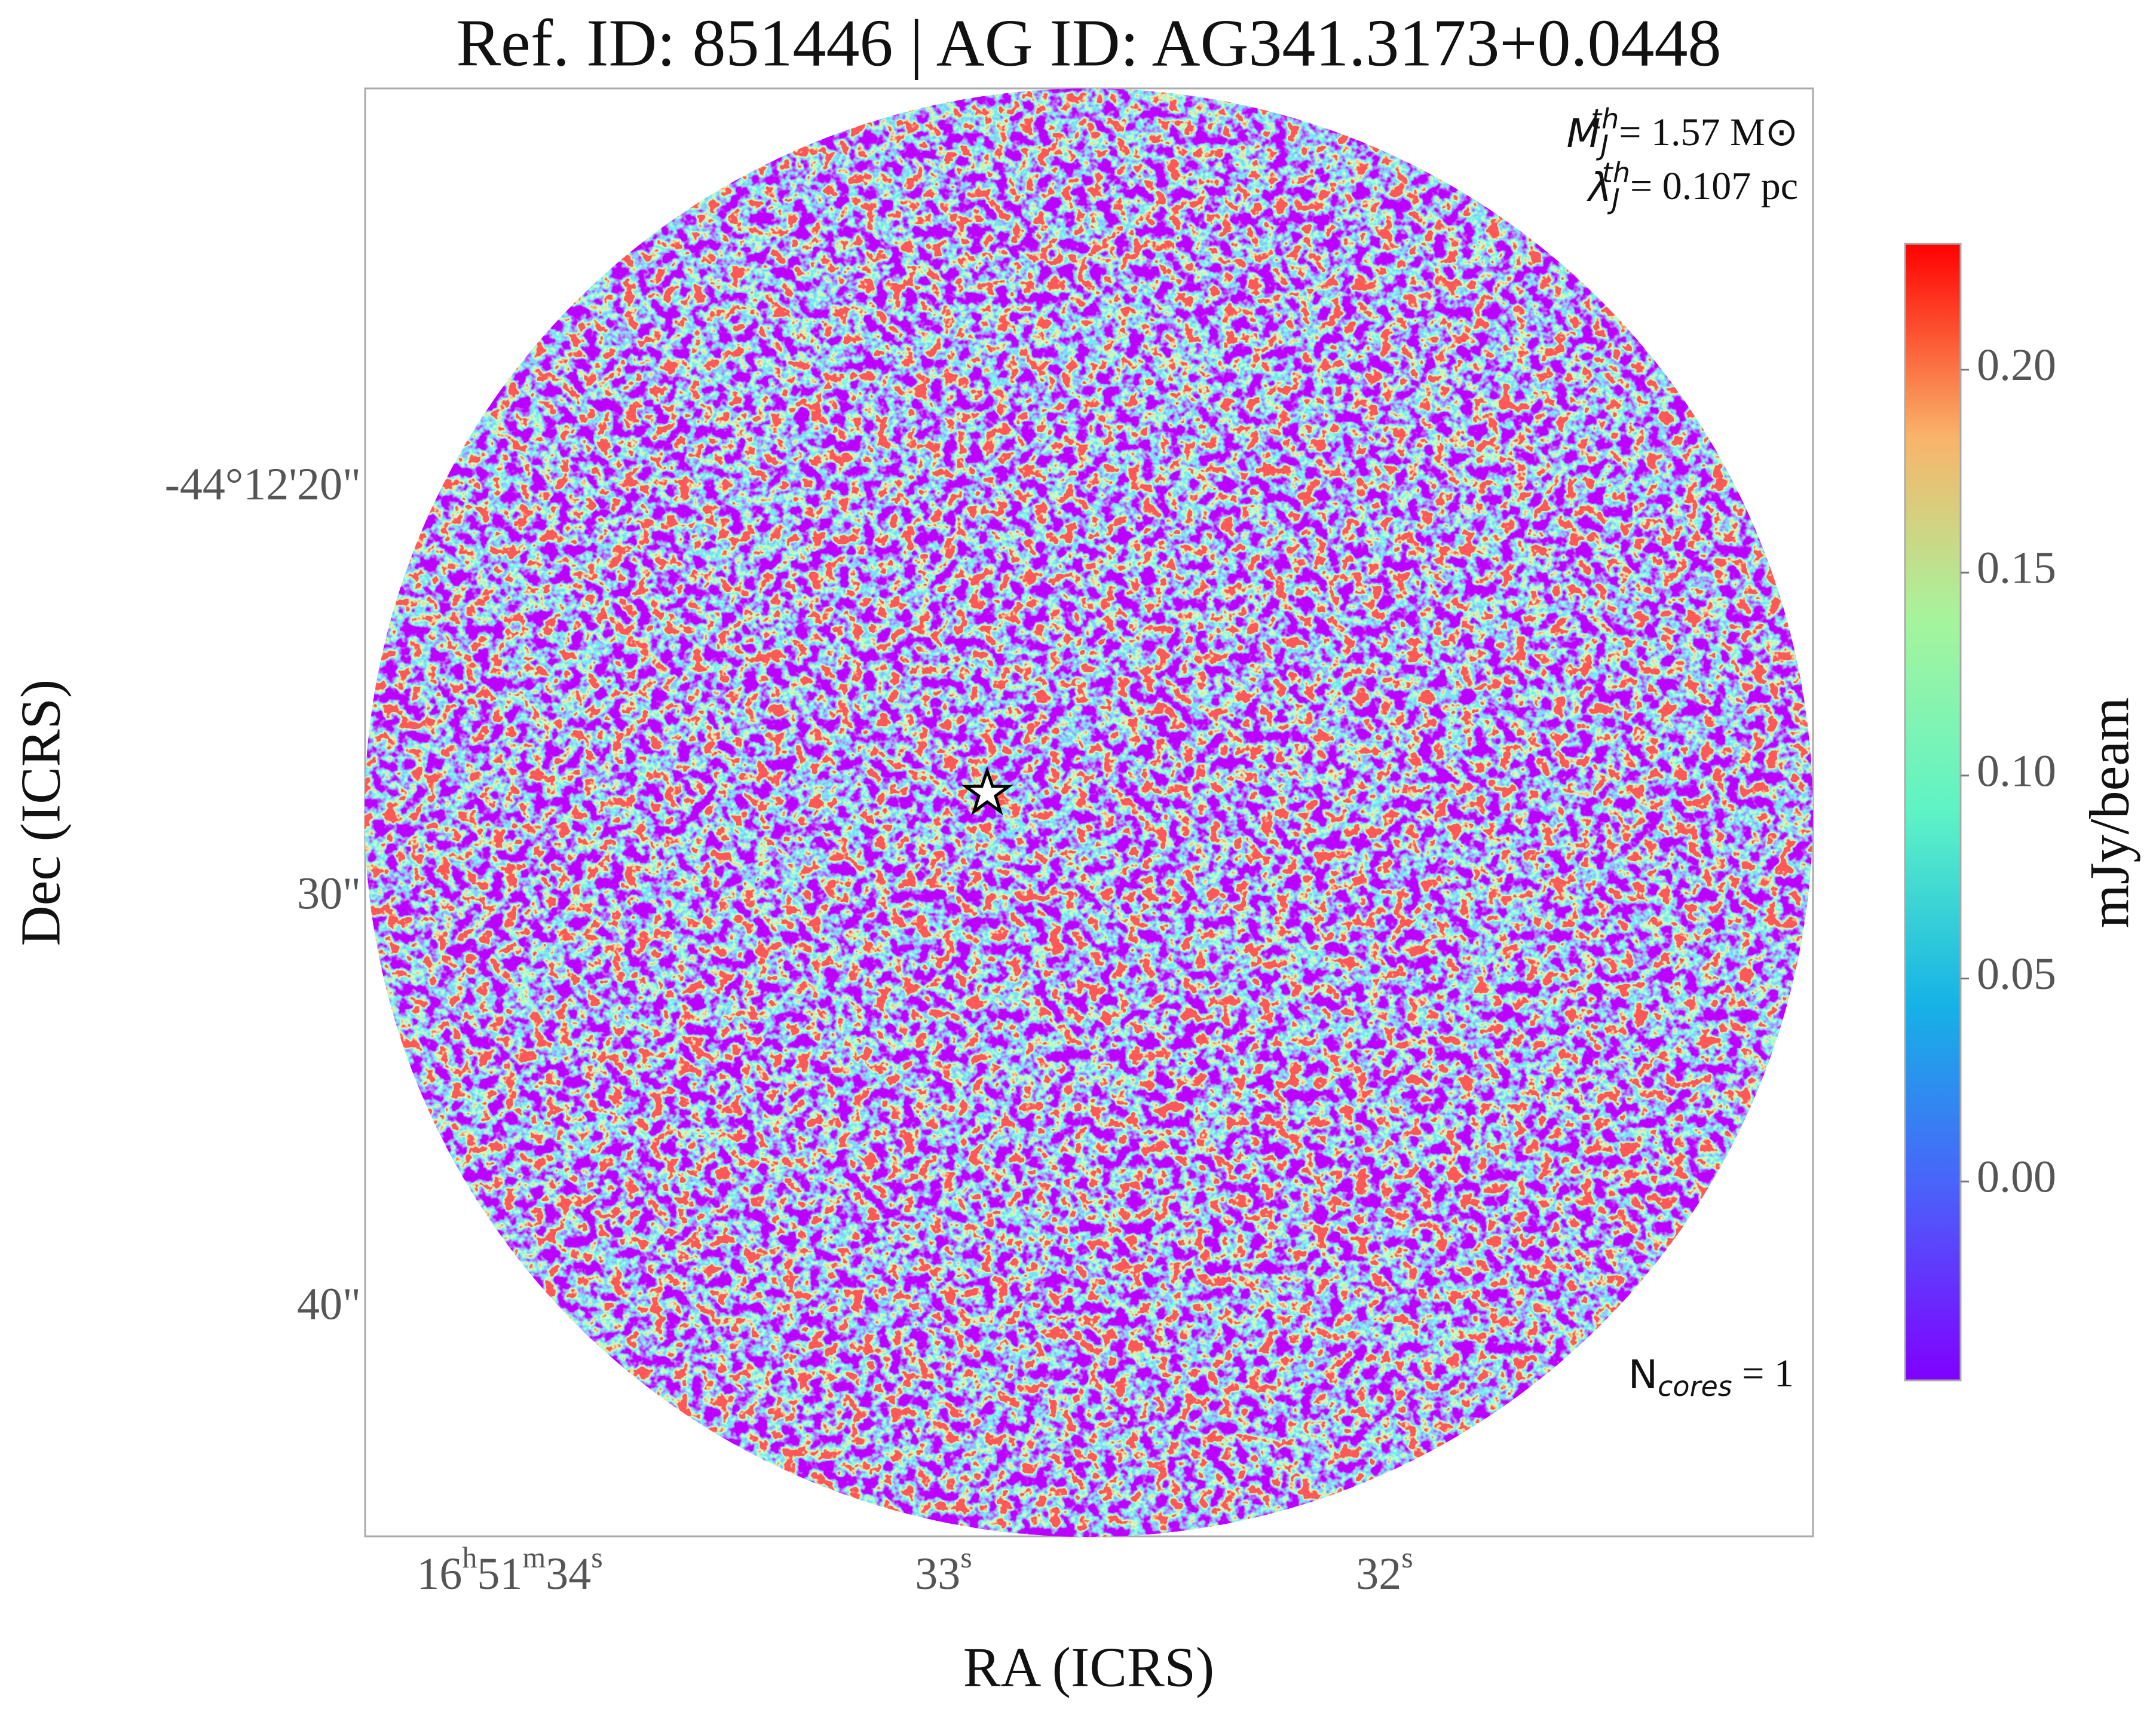  I want to click on x-tick-label: 33s​, so click(943, 1570).